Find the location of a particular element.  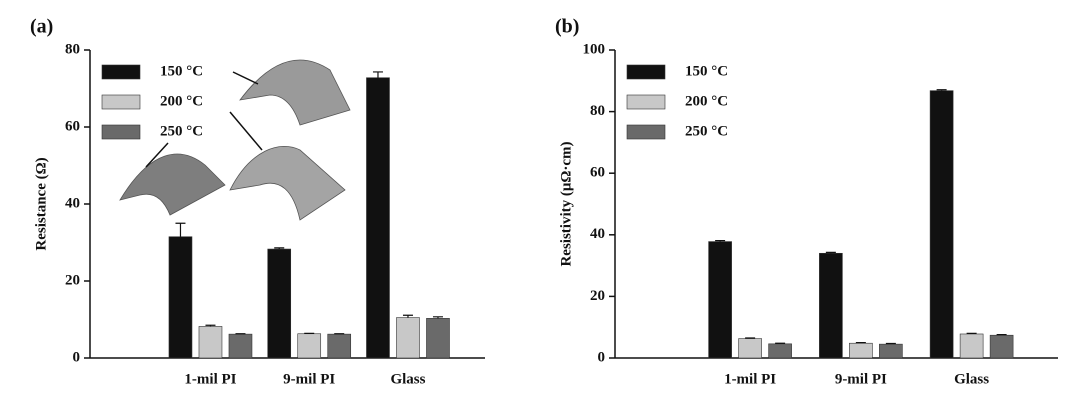

panel-label: (b) is located at coordinates (567, 27).